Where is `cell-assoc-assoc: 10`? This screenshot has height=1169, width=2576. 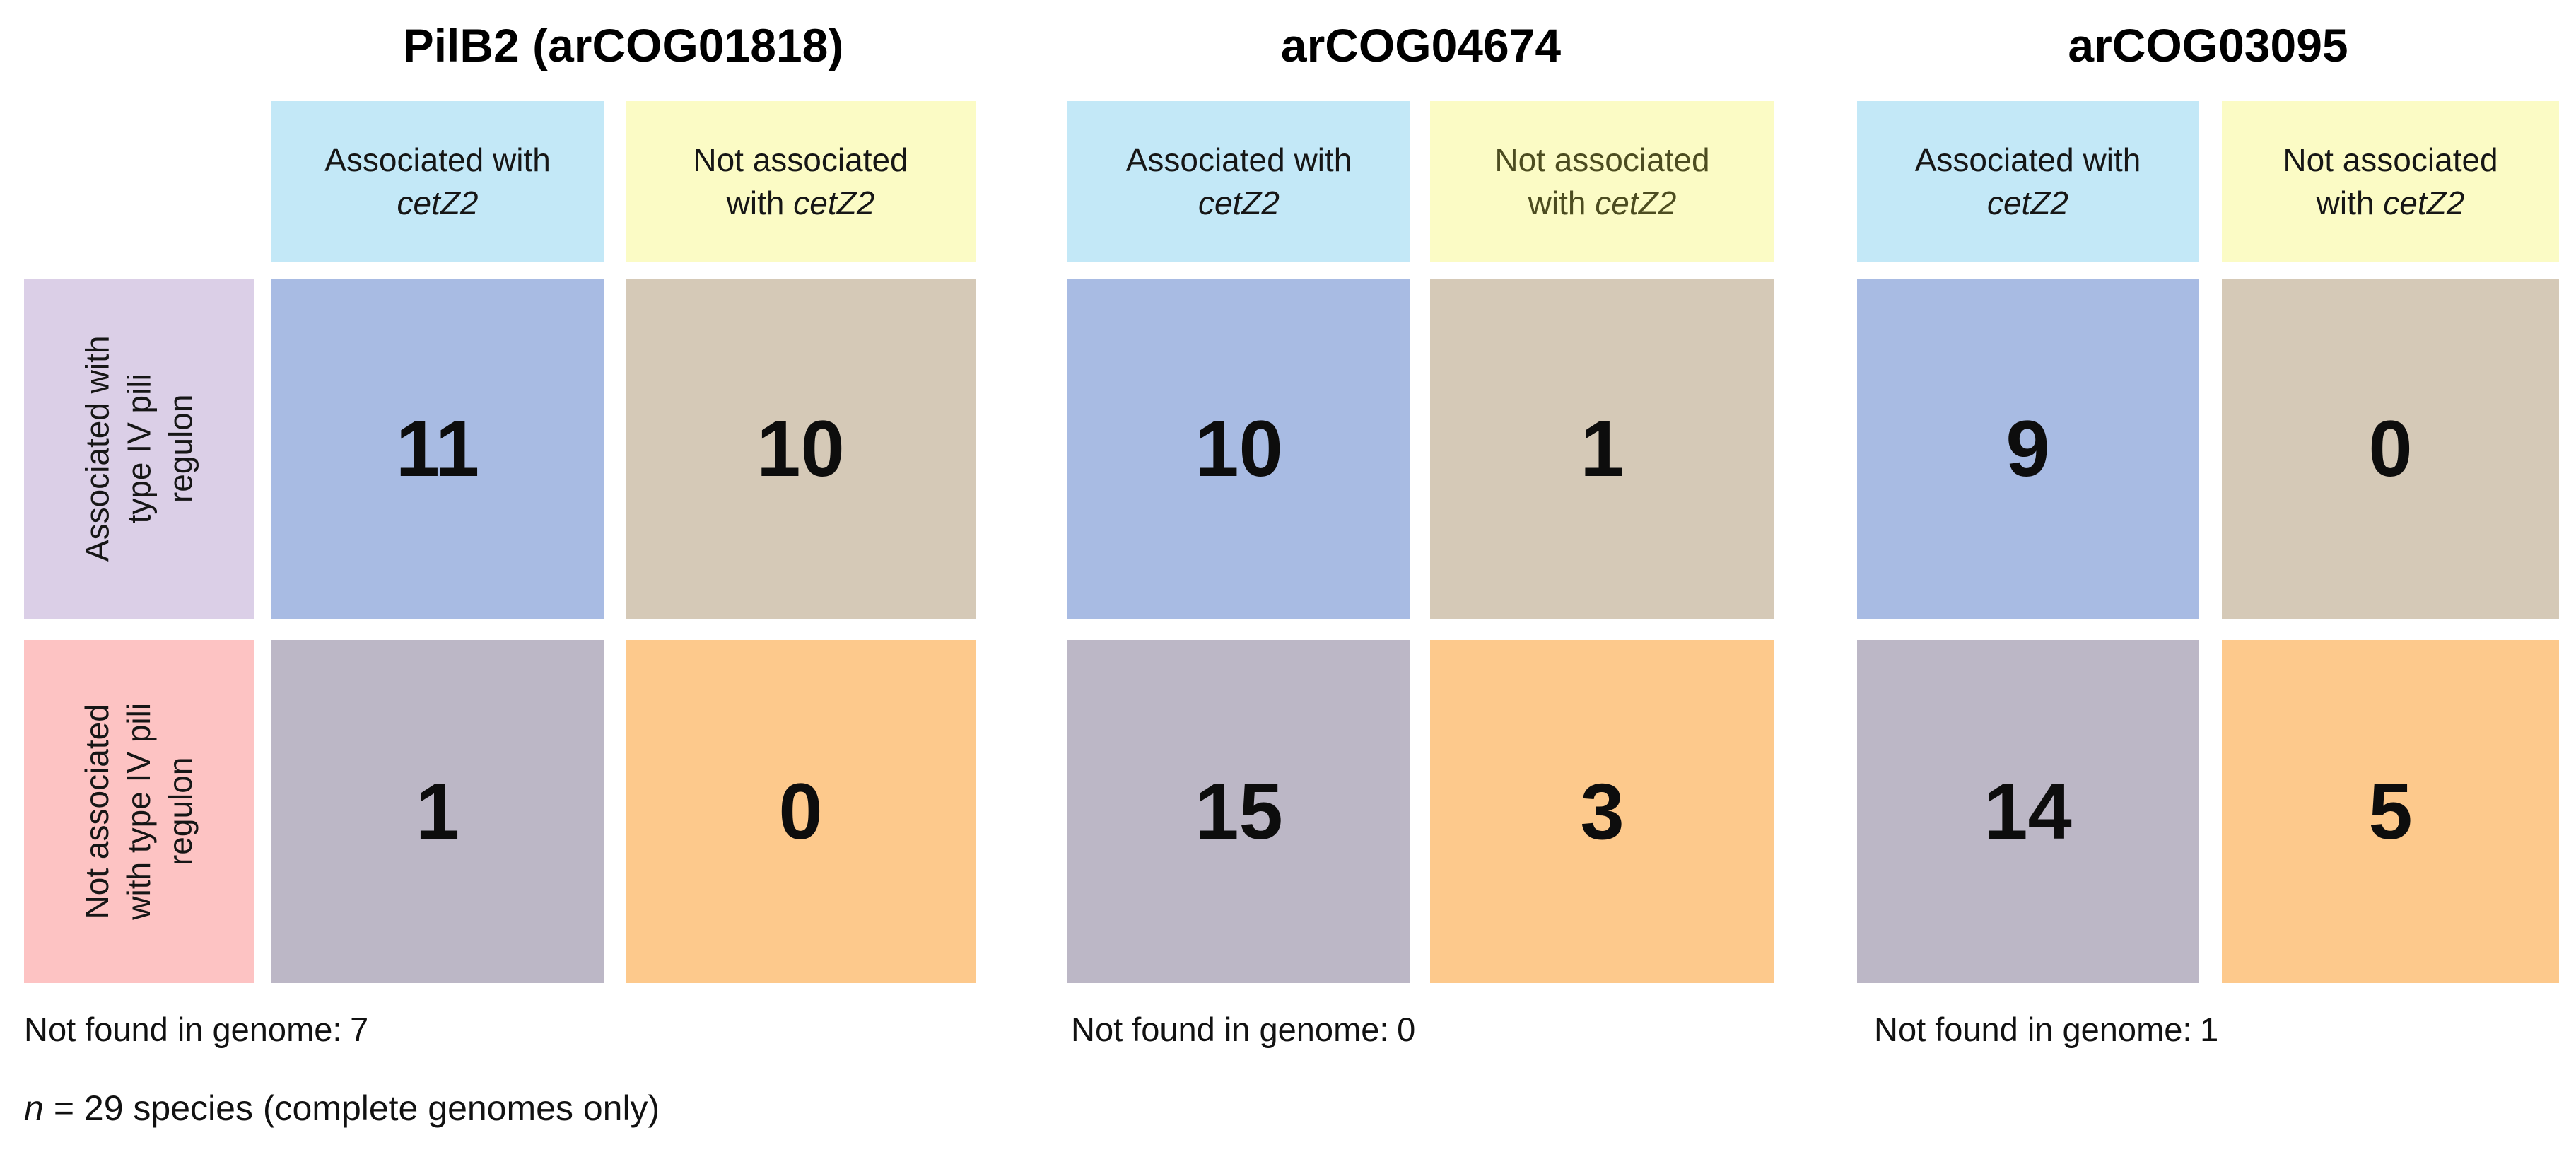 cell-assoc-assoc: 10 is located at coordinates (1239, 449).